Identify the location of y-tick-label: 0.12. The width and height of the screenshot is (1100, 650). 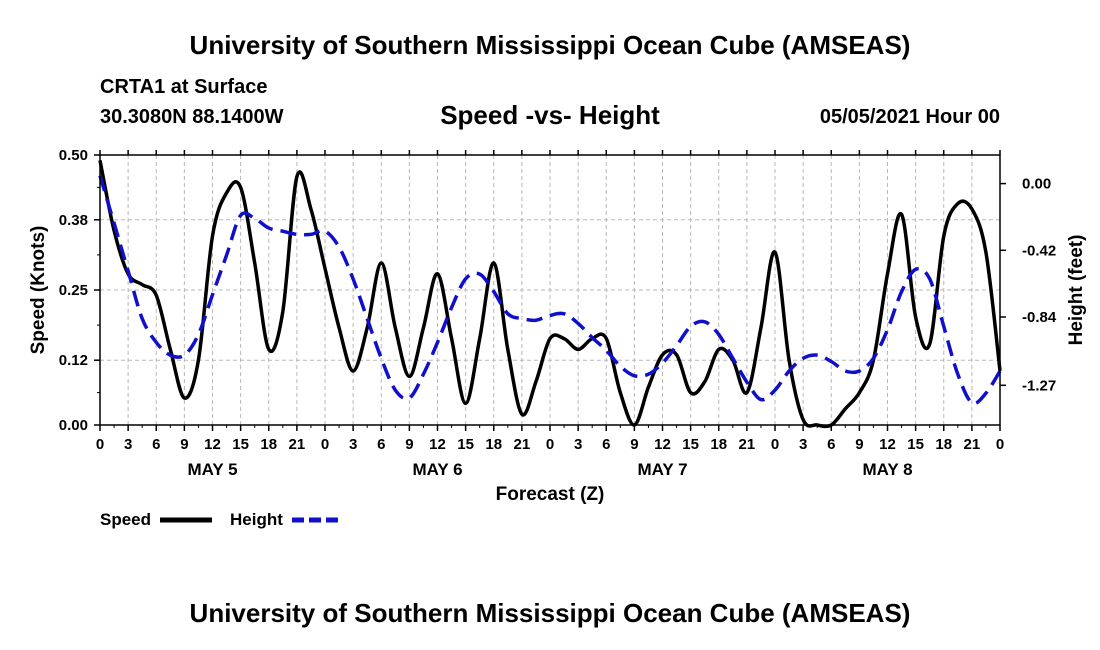
(73, 360).